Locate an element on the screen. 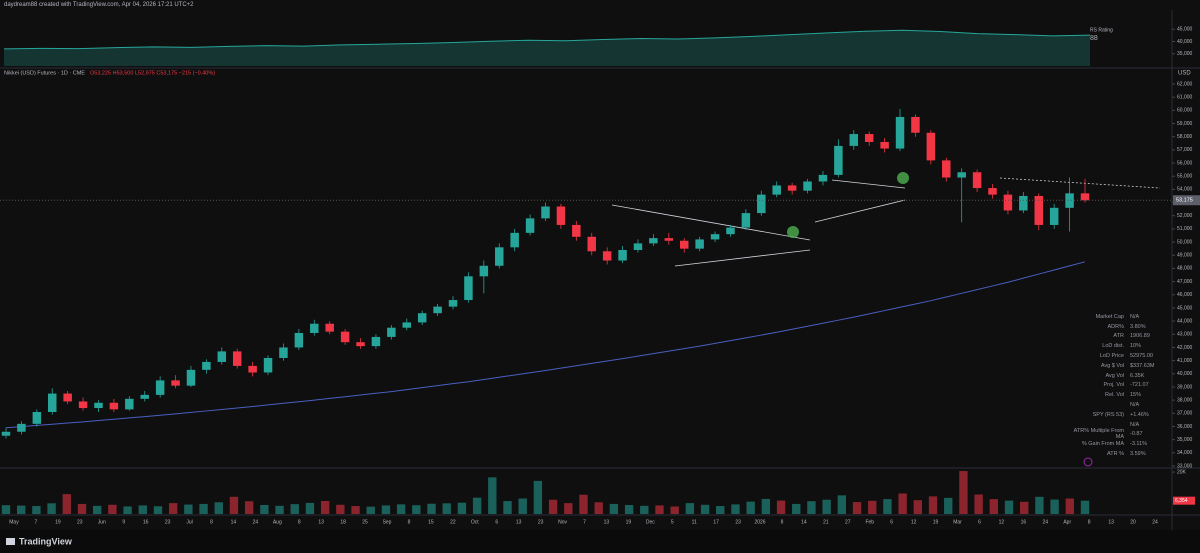 The height and width of the screenshot is (553, 1200). last-price-box is located at coordinates (1186, 200).